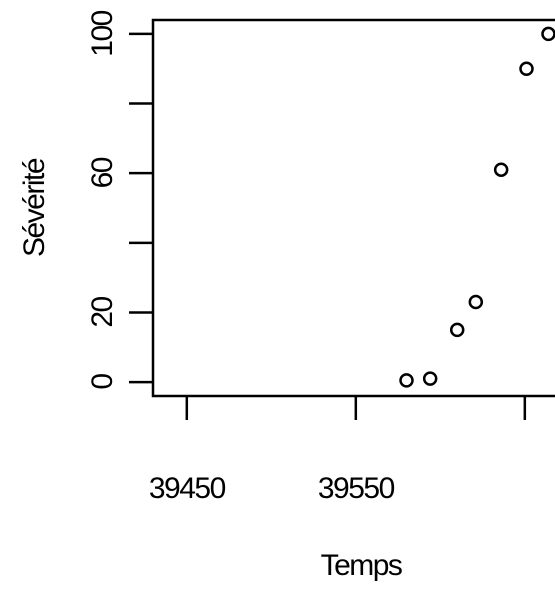  I want to click on x-tick-label: 39550, so click(356, 488).